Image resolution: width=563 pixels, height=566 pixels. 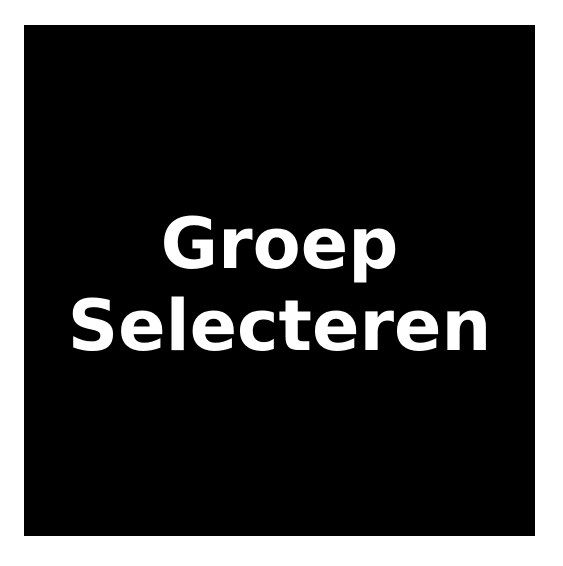 I want to click on select-group-label-line1: Groep, so click(x=279, y=243).